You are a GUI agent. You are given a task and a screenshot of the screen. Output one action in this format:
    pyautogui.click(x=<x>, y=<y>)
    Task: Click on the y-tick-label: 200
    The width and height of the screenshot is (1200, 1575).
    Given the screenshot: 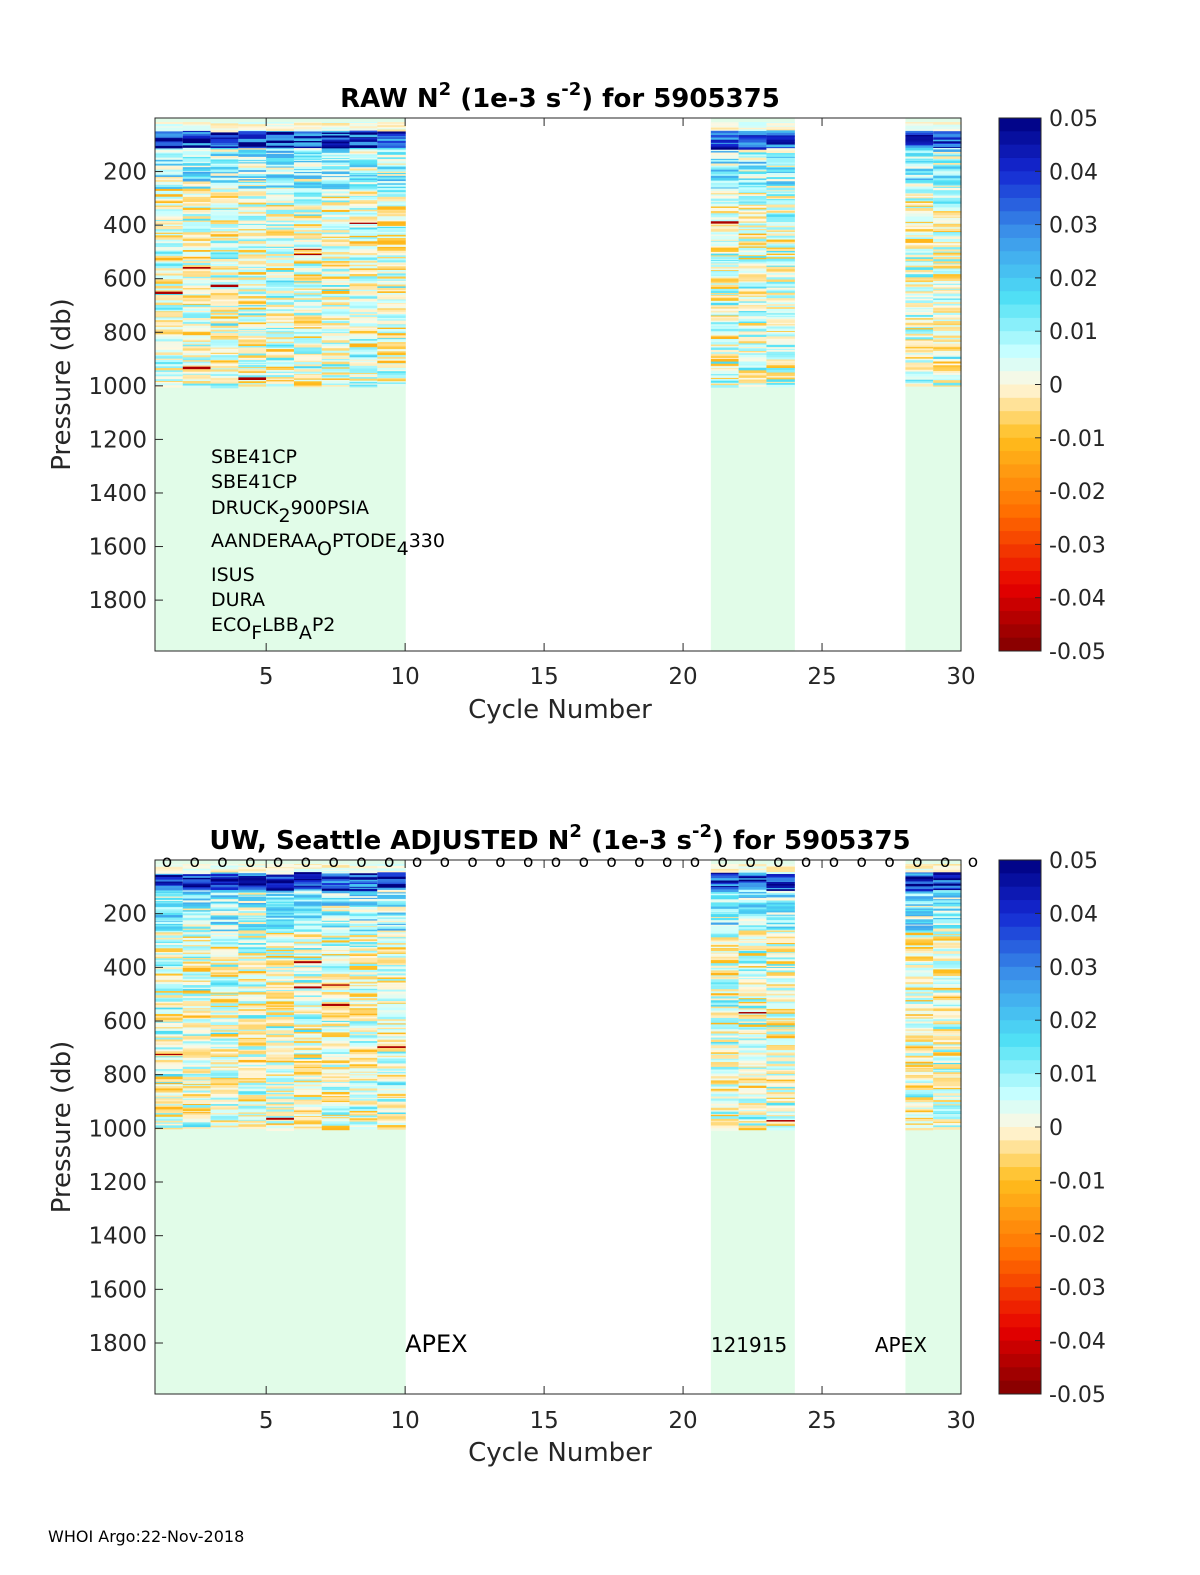 What is the action you would take?
    pyautogui.click(x=125, y=915)
    